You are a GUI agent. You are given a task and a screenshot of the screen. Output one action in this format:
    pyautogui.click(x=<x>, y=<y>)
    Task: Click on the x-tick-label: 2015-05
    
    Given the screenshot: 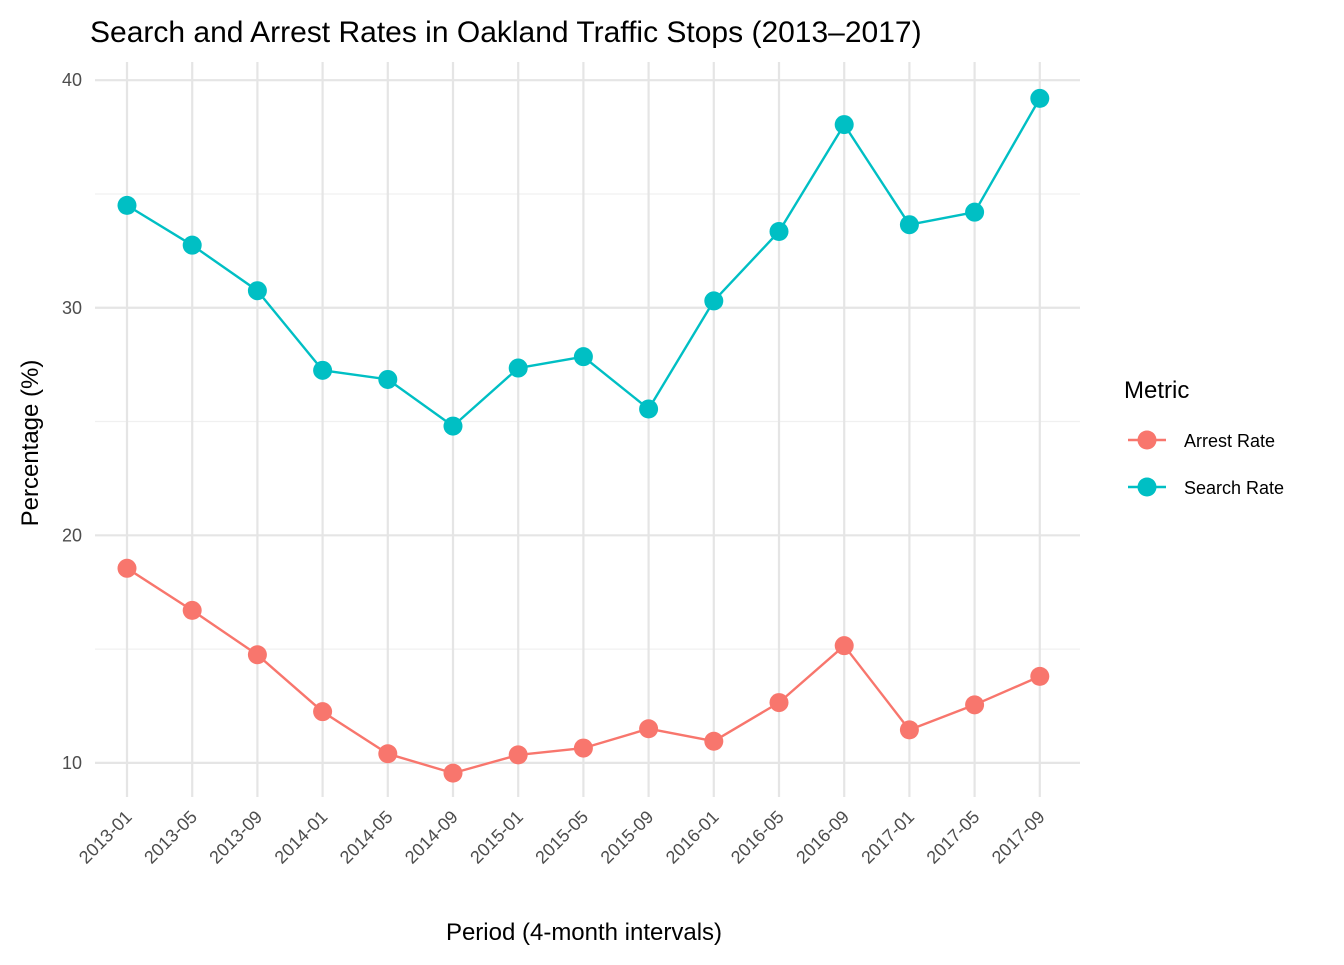 What is the action you would take?
    pyautogui.click(x=561, y=837)
    